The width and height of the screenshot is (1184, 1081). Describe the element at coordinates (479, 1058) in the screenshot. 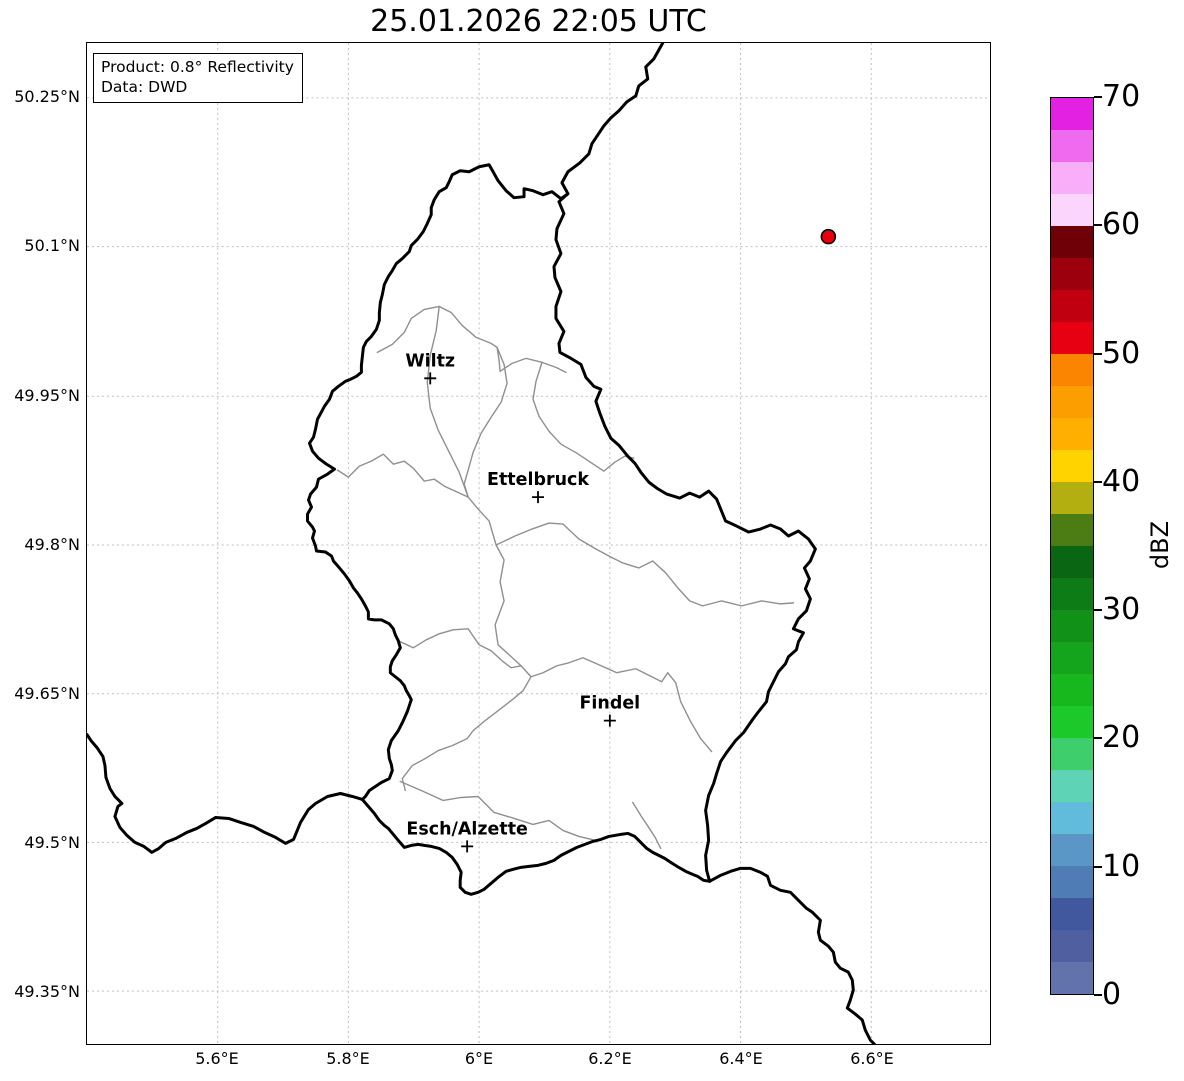

I see `x-tick-label: 6°E` at that location.